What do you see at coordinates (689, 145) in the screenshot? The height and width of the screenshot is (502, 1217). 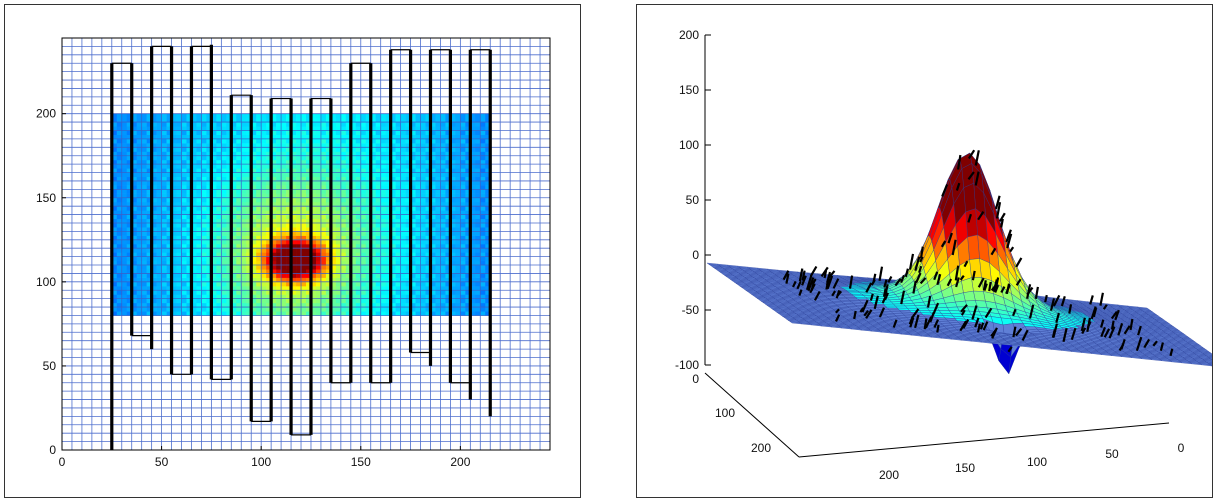 I see `z-tick-label: 100` at bounding box center [689, 145].